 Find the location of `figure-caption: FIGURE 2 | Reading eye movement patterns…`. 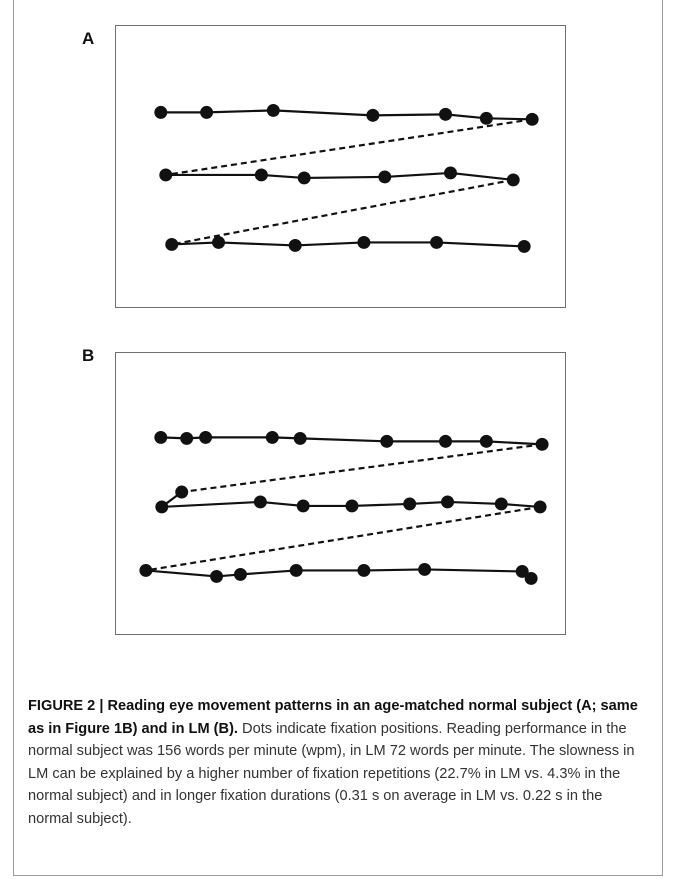

figure-caption: FIGURE 2 | Reading eye movement patterns… is located at coordinates (338, 762).